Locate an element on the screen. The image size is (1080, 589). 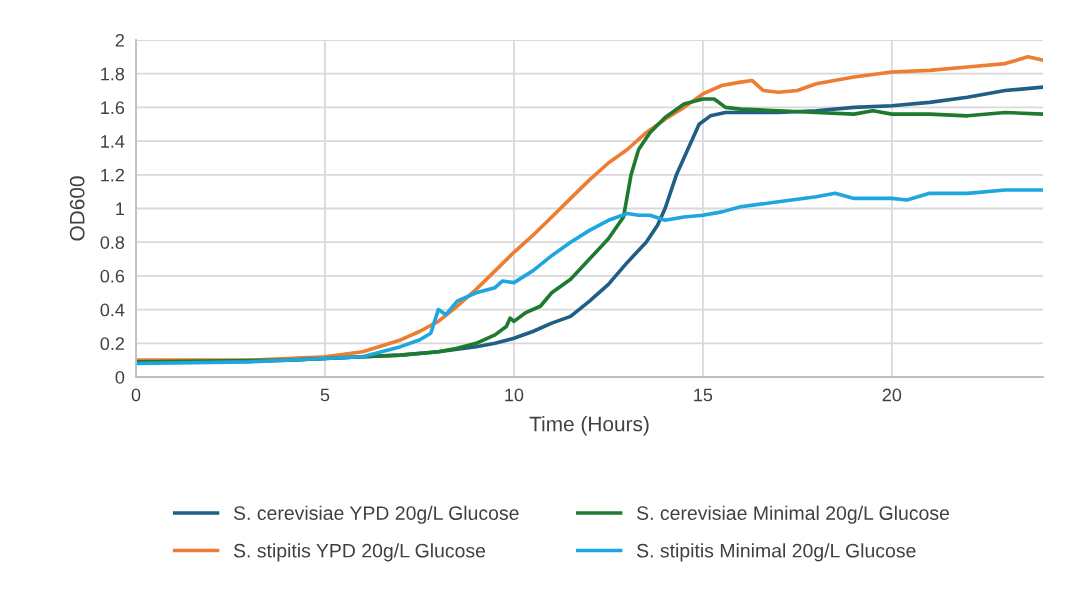
y-tick-label: 2 is located at coordinates (119, 40).